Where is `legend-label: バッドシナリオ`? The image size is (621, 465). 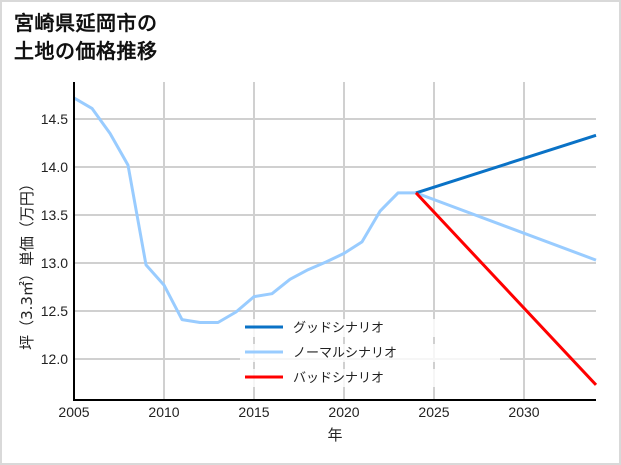
legend-label: バッドシナリオ is located at coordinates (338, 378).